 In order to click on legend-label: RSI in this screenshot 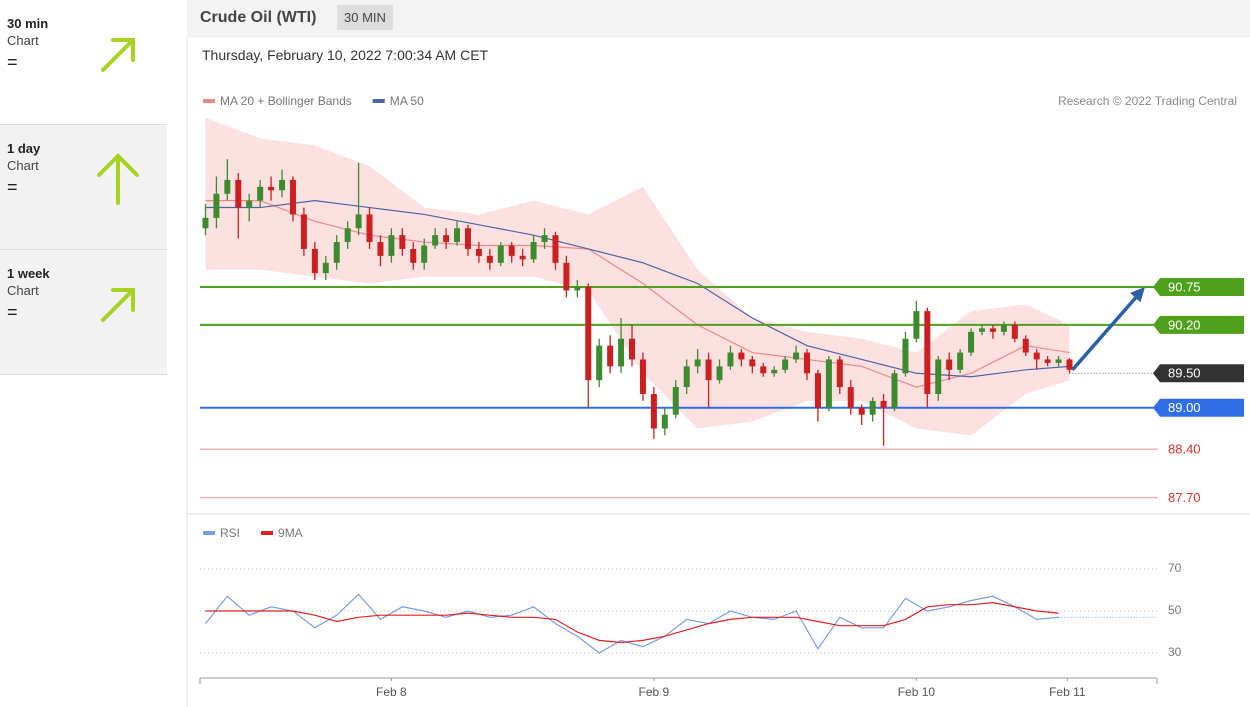, I will do `click(230, 533)`.